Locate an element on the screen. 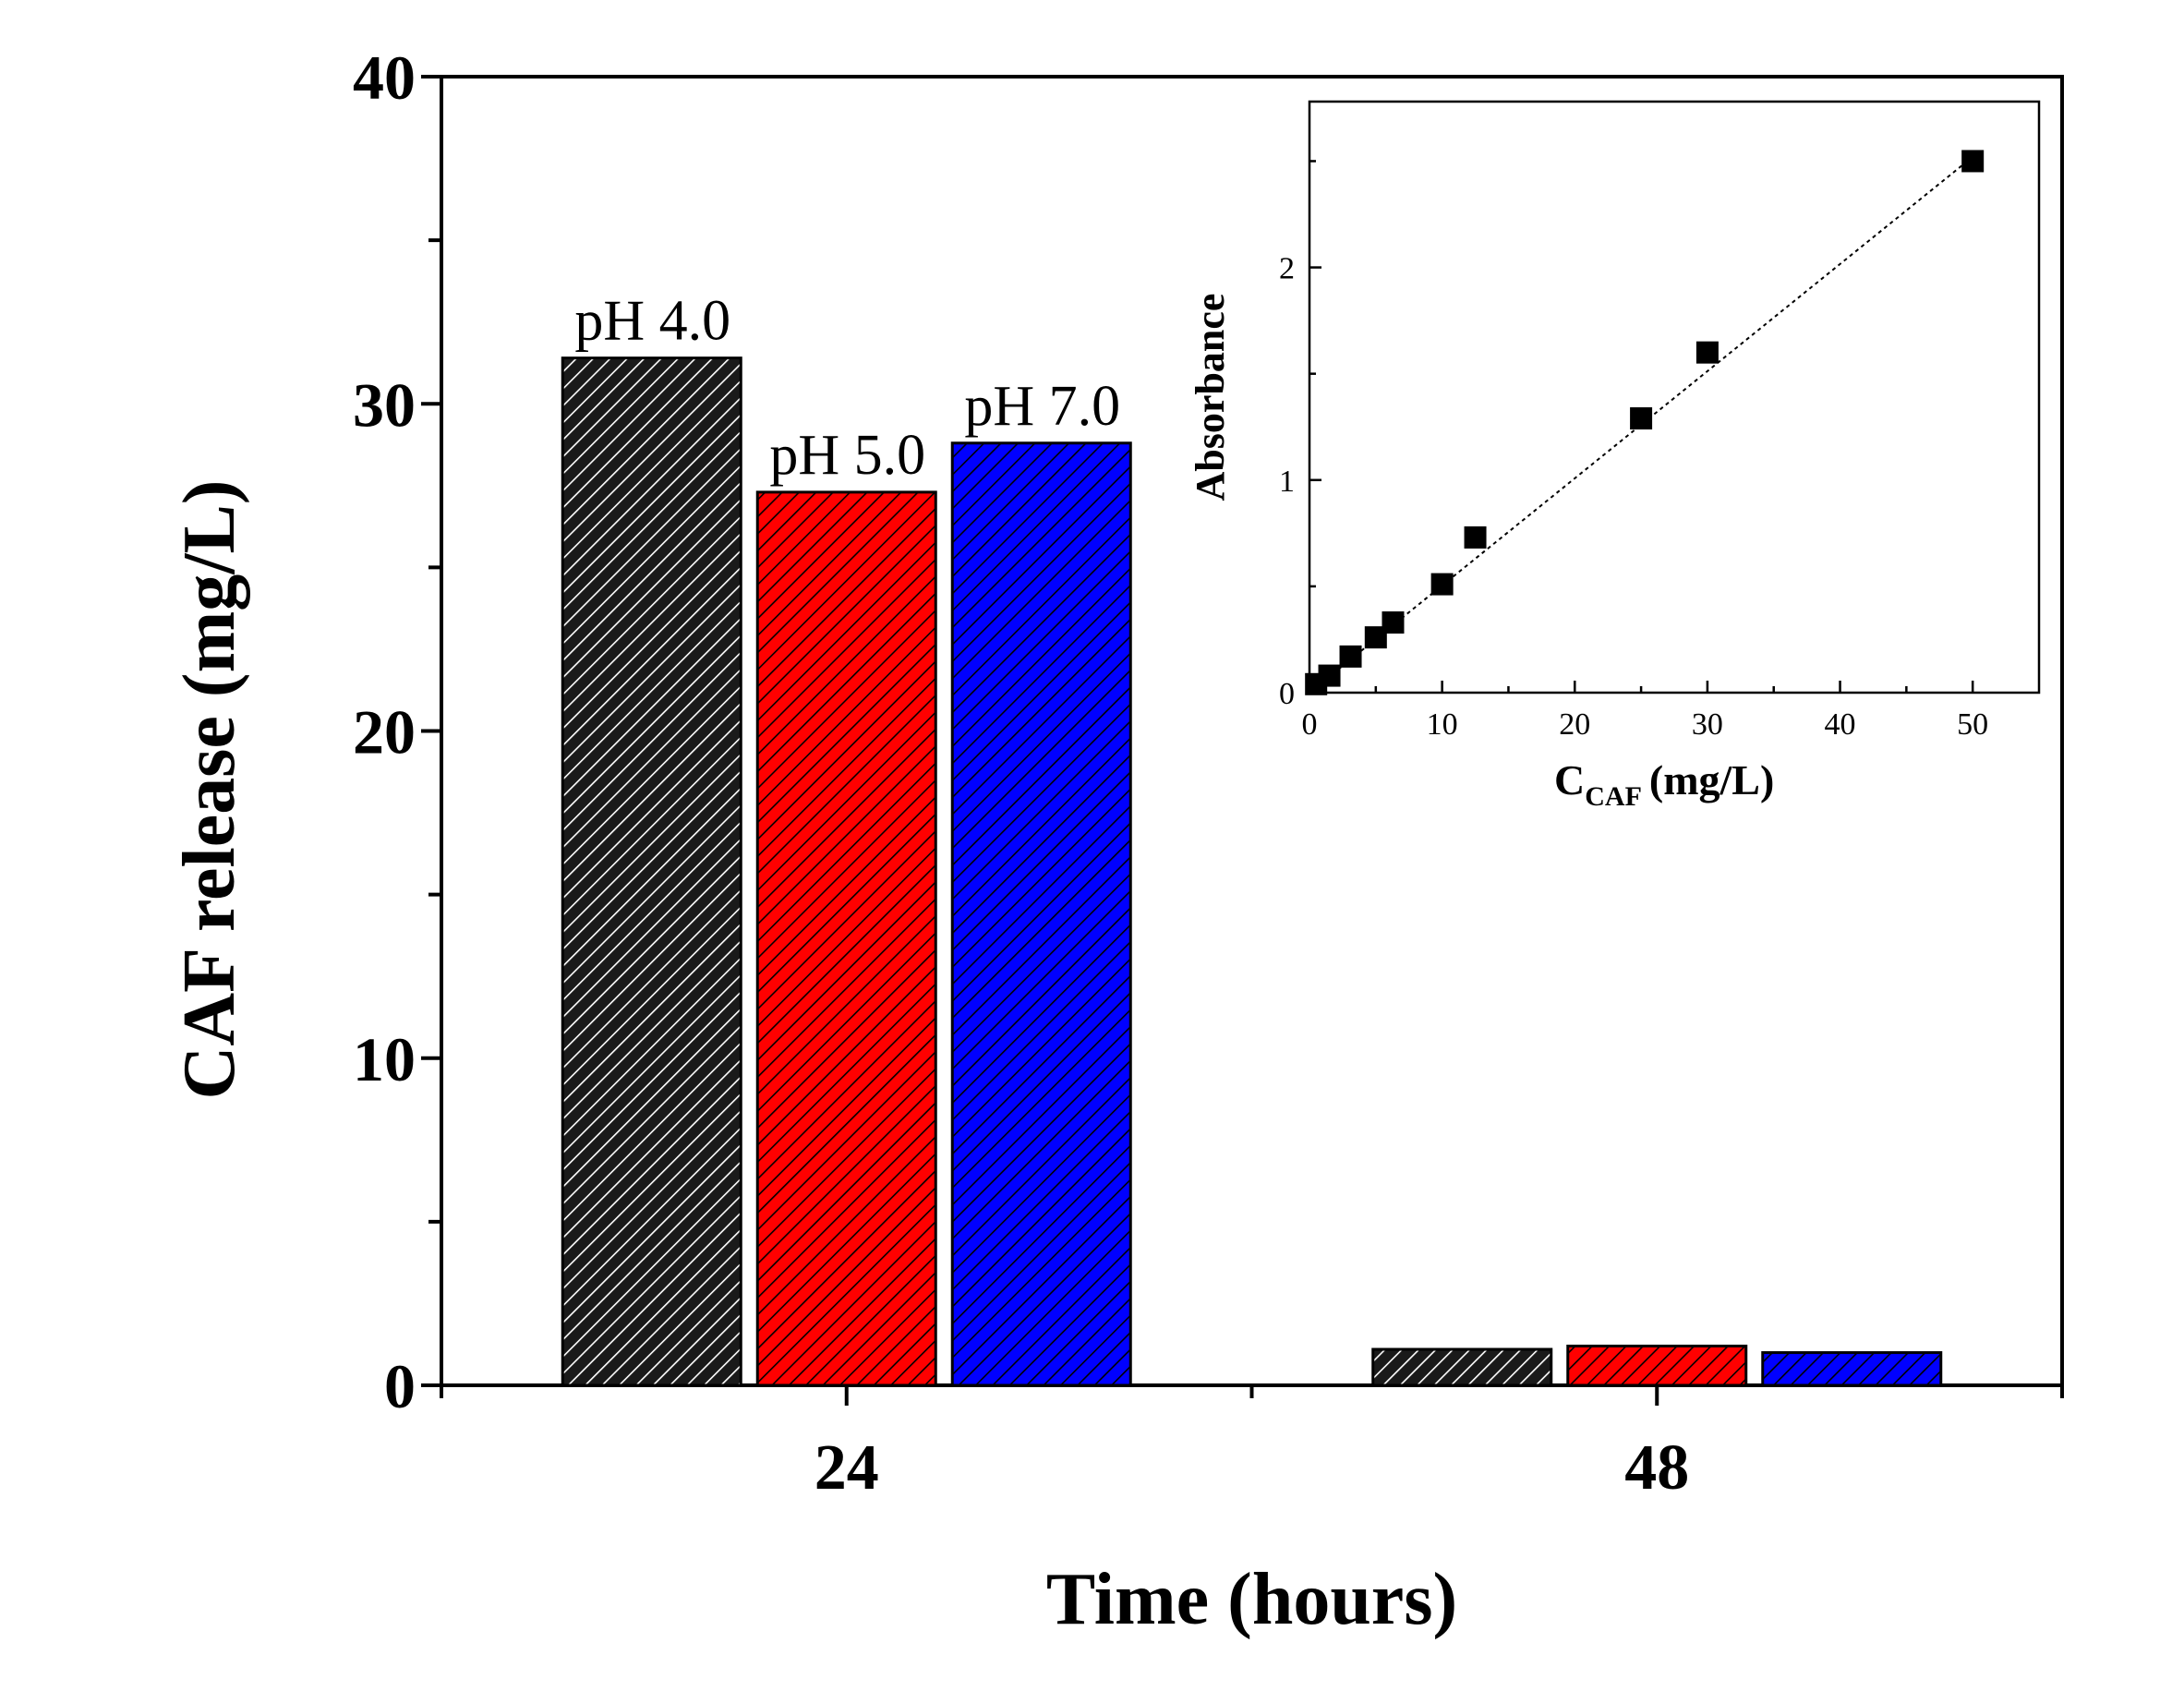  x-tick-label: 48 is located at coordinates (1656, 1468).